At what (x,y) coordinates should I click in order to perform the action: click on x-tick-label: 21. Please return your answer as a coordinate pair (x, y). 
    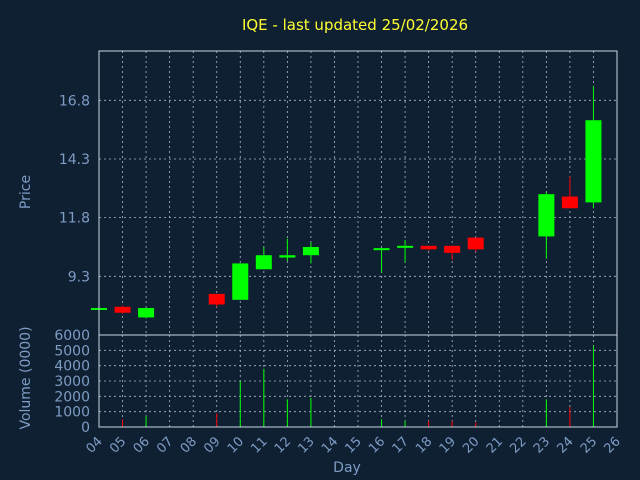
    Looking at the image, I should click on (495, 445).